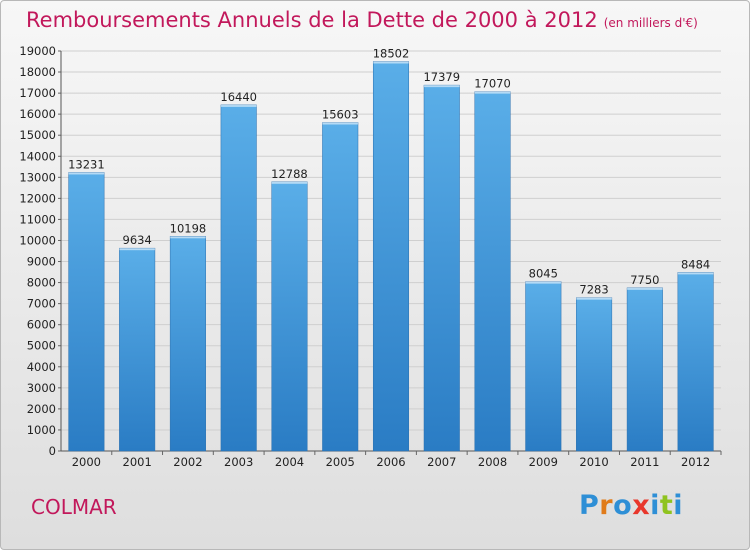 This screenshot has height=550, width=750. Describe the element at coordinates (41, 262) in the screenshot. I see `y-tick-label: 9000` at that location.